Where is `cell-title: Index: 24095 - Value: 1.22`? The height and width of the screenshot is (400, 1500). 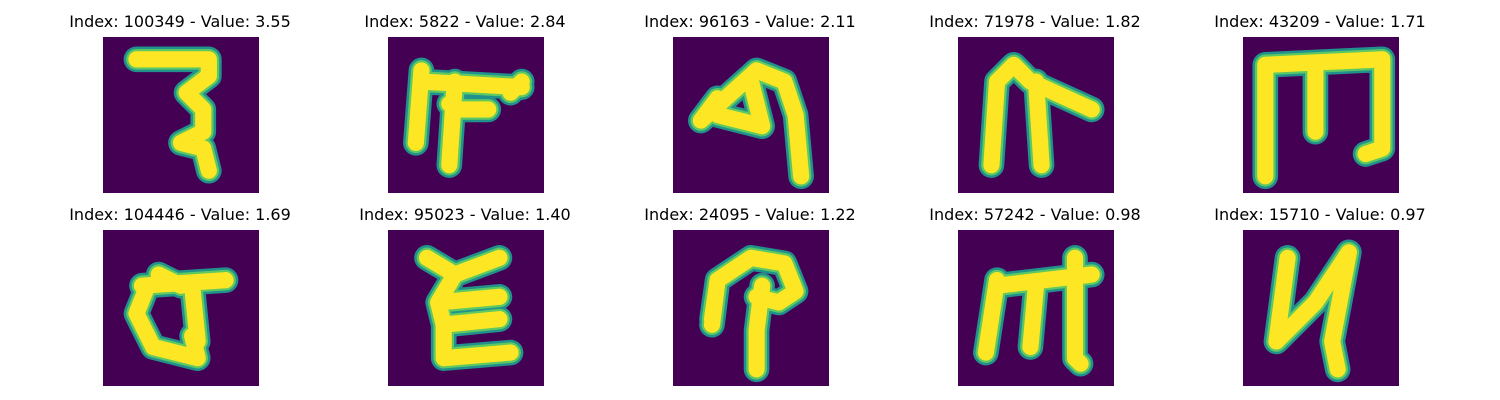
cell-title: Index: 24095 - Value: 1.22 is located at coordinates (750, 214).